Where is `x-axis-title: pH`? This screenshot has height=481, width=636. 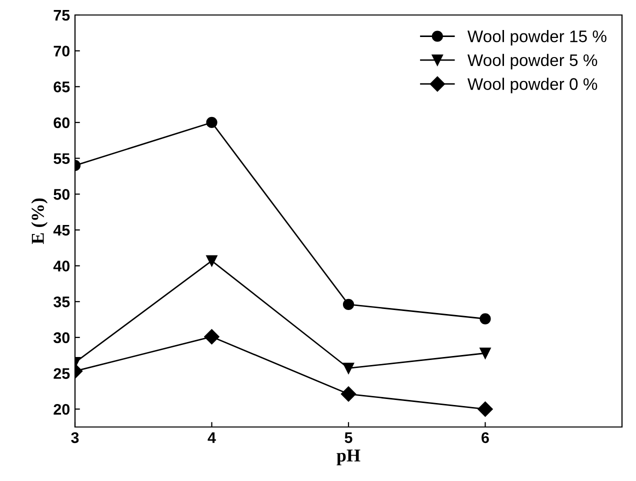 x-axis-title: pH is located at coordinates (348, 458).